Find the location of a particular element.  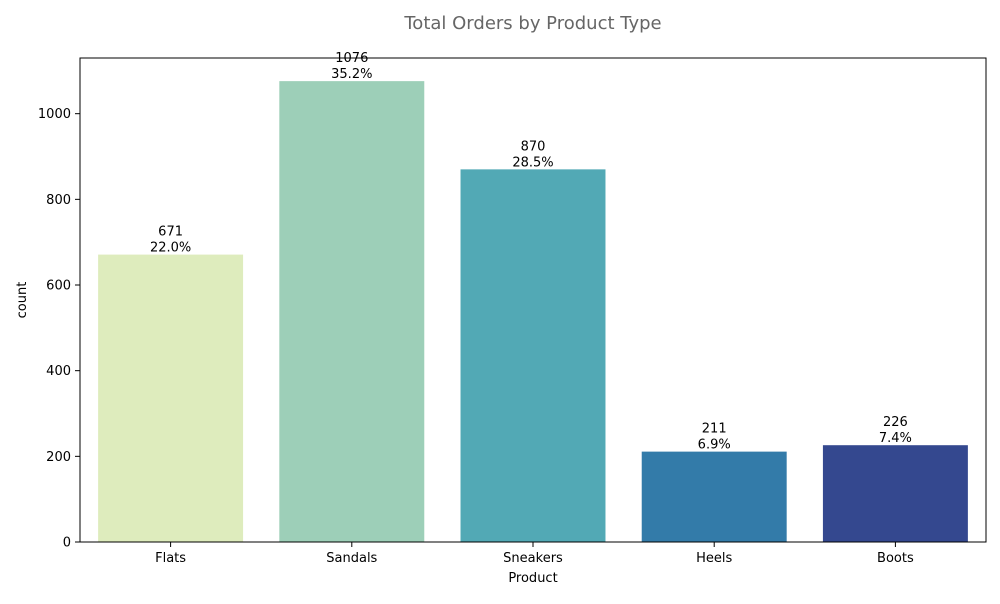

bar-sneakers is located at coordinates (533, 355).